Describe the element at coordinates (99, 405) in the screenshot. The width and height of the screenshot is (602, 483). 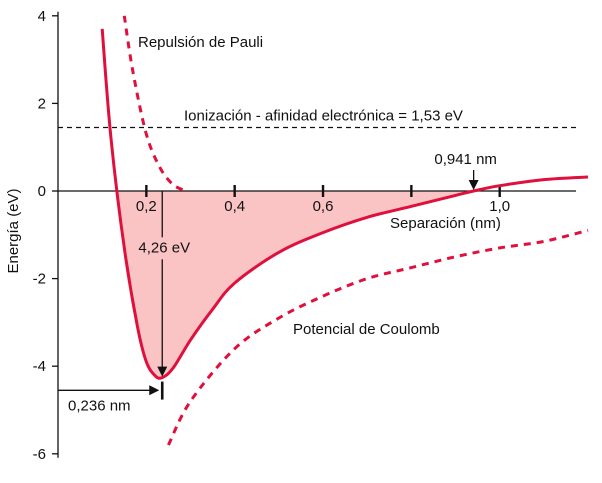
I see `equilibrium-label: 0,236 nm` at that location.